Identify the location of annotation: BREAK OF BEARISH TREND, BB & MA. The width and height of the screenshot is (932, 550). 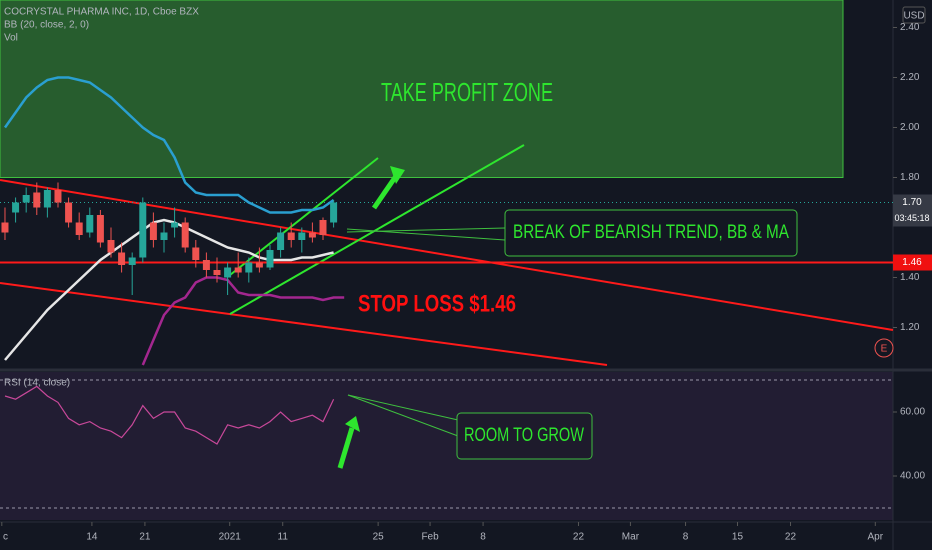
(651, 232).